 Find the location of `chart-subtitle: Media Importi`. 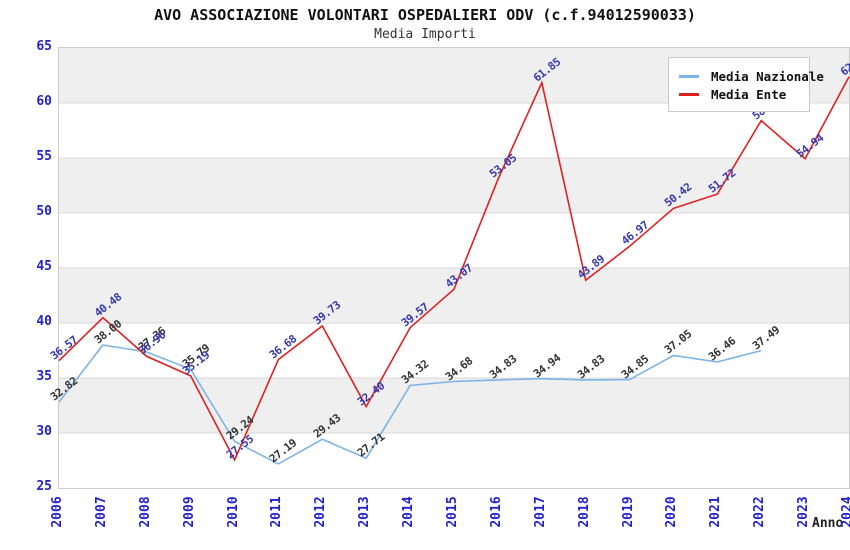

chart-subtitle: Media Importi is located at coordinates (425, 34).